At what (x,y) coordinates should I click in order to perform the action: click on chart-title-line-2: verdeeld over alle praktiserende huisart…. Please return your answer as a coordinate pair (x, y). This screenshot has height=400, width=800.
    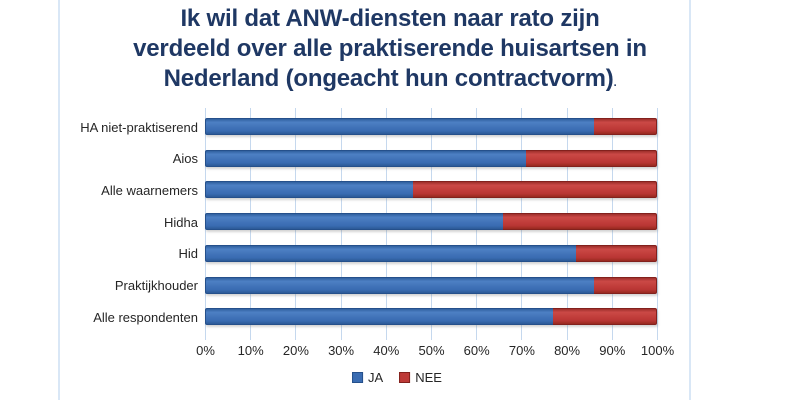
    Looking at the image, I should click on (390, 48).